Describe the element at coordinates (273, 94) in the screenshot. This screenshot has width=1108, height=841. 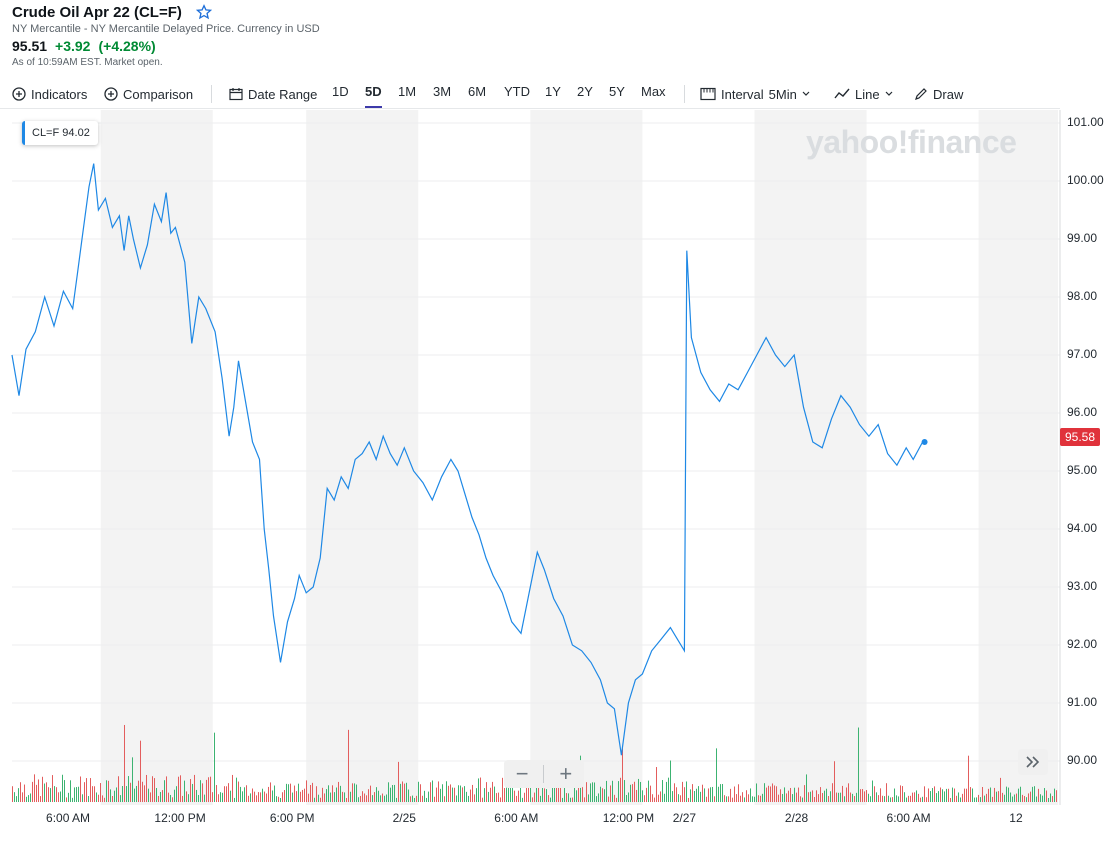
I see `date-range-button: Date Range` at that location.